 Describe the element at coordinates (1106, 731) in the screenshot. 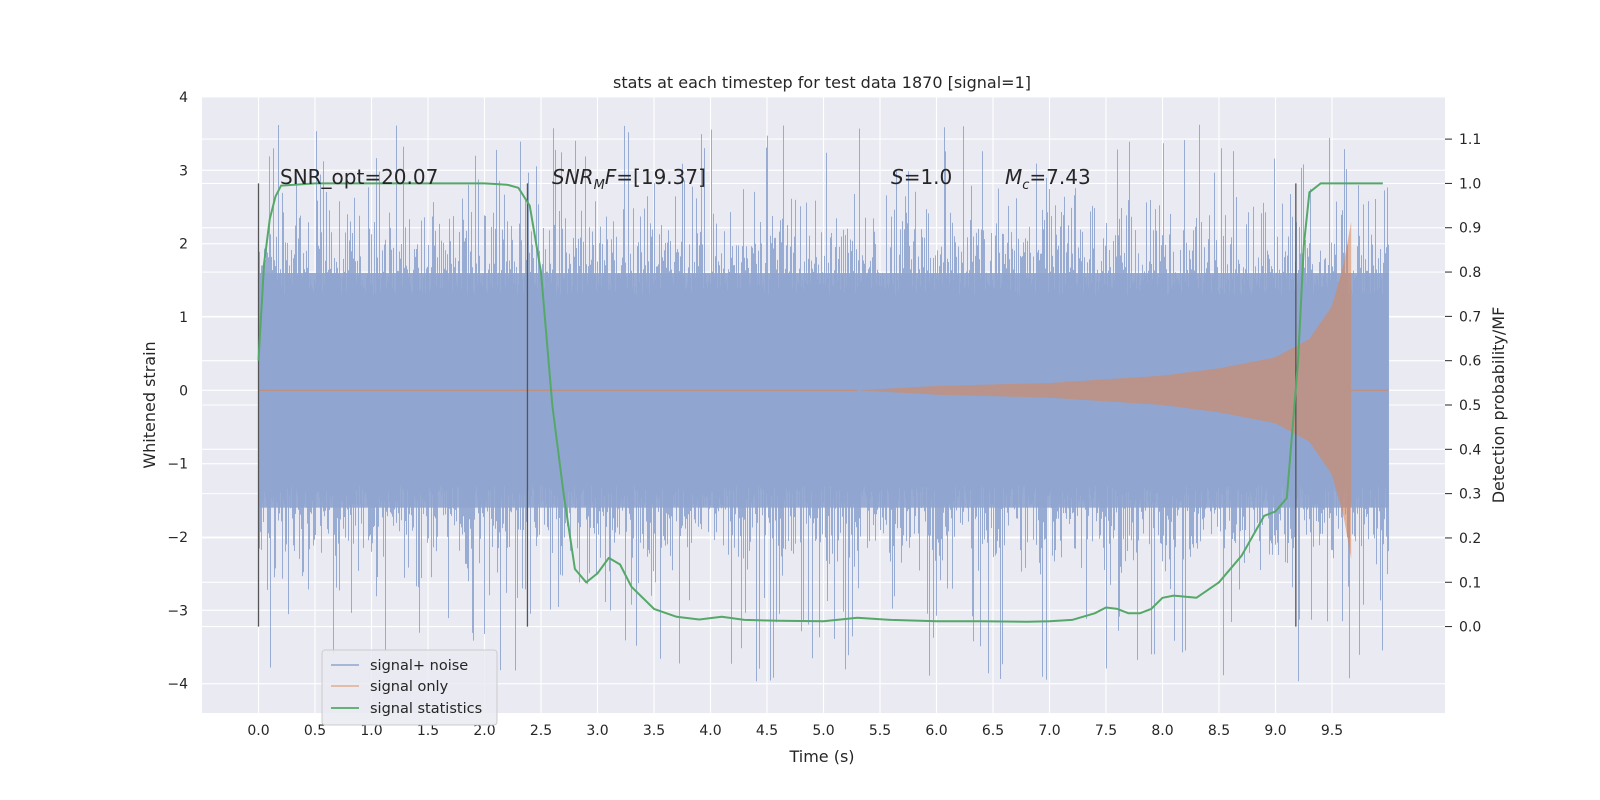

I see `x-tick-label: 7.5` at that location.